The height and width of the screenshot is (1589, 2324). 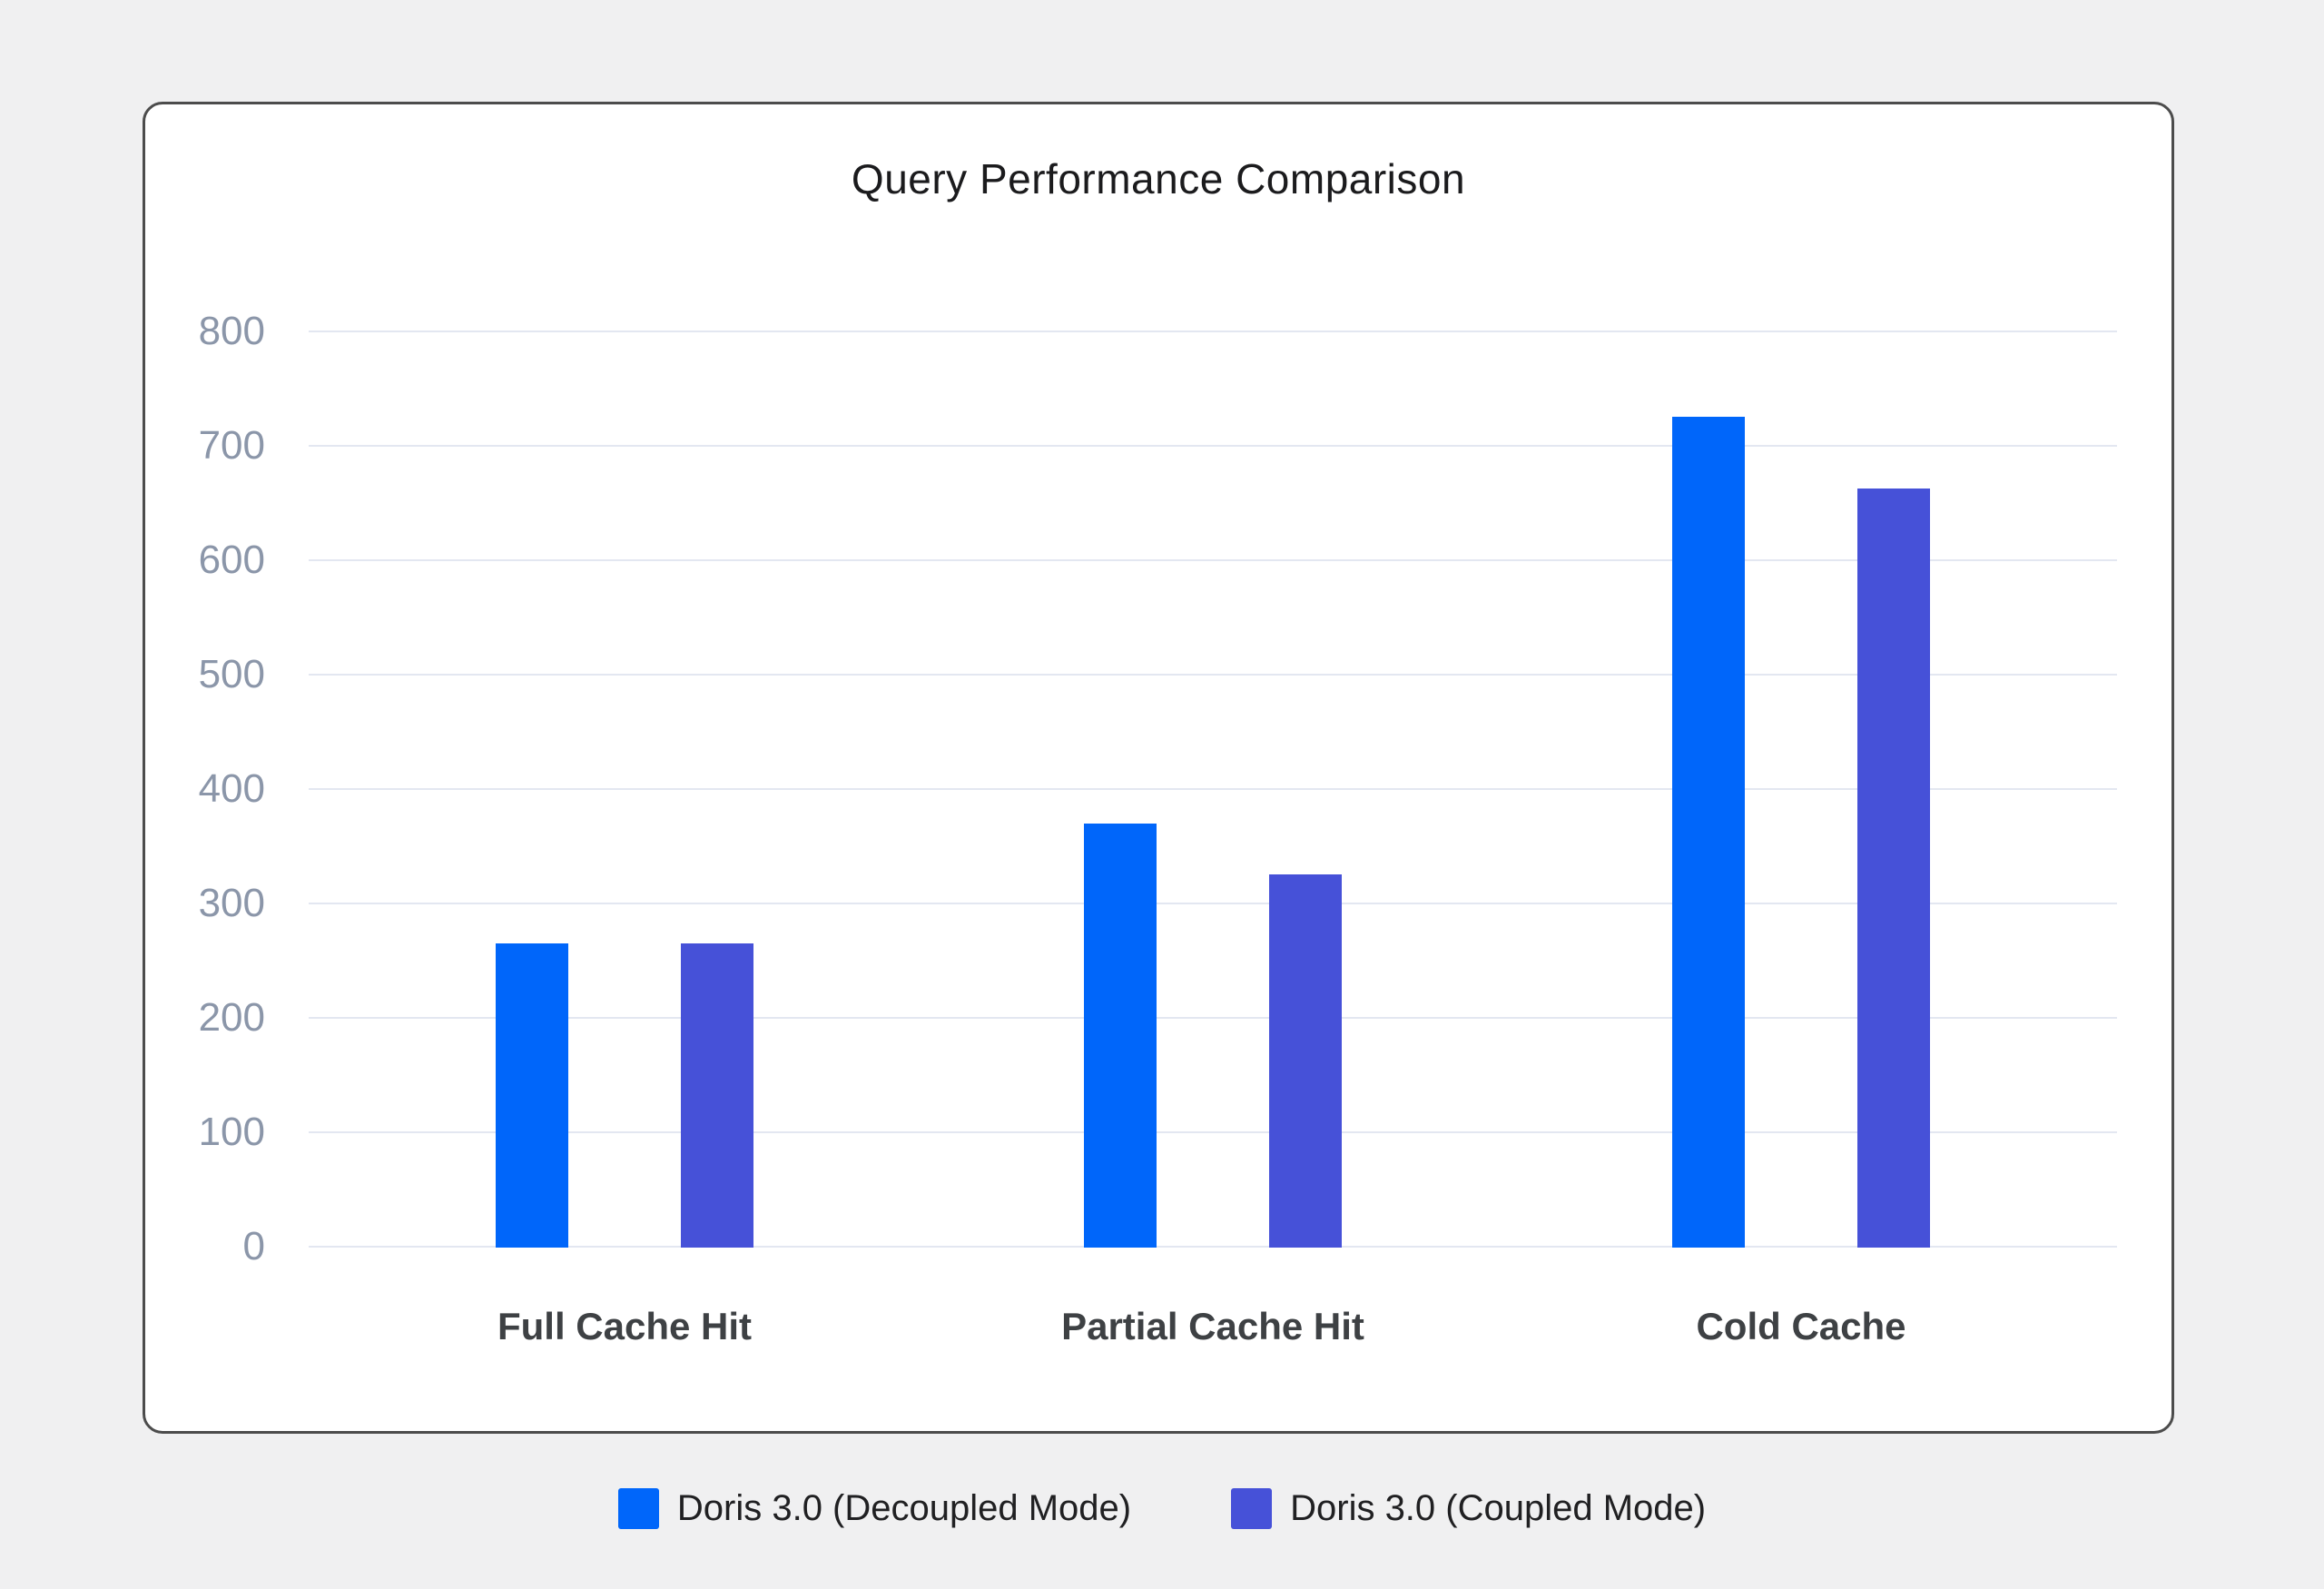 What do you see at coordinates (231, 903) in the screenshot?
I see `y-tick-label-300: 300` at bounding box center [231, 903].